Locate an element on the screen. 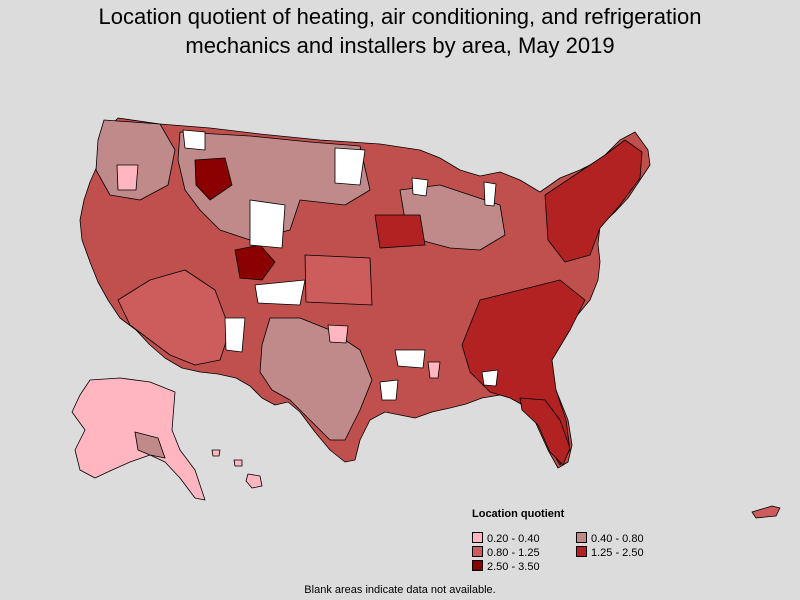 This screenshot has width=800, height=600. legend-label-1: 0.20 - 0.40 is located at coordinates (513, 539).